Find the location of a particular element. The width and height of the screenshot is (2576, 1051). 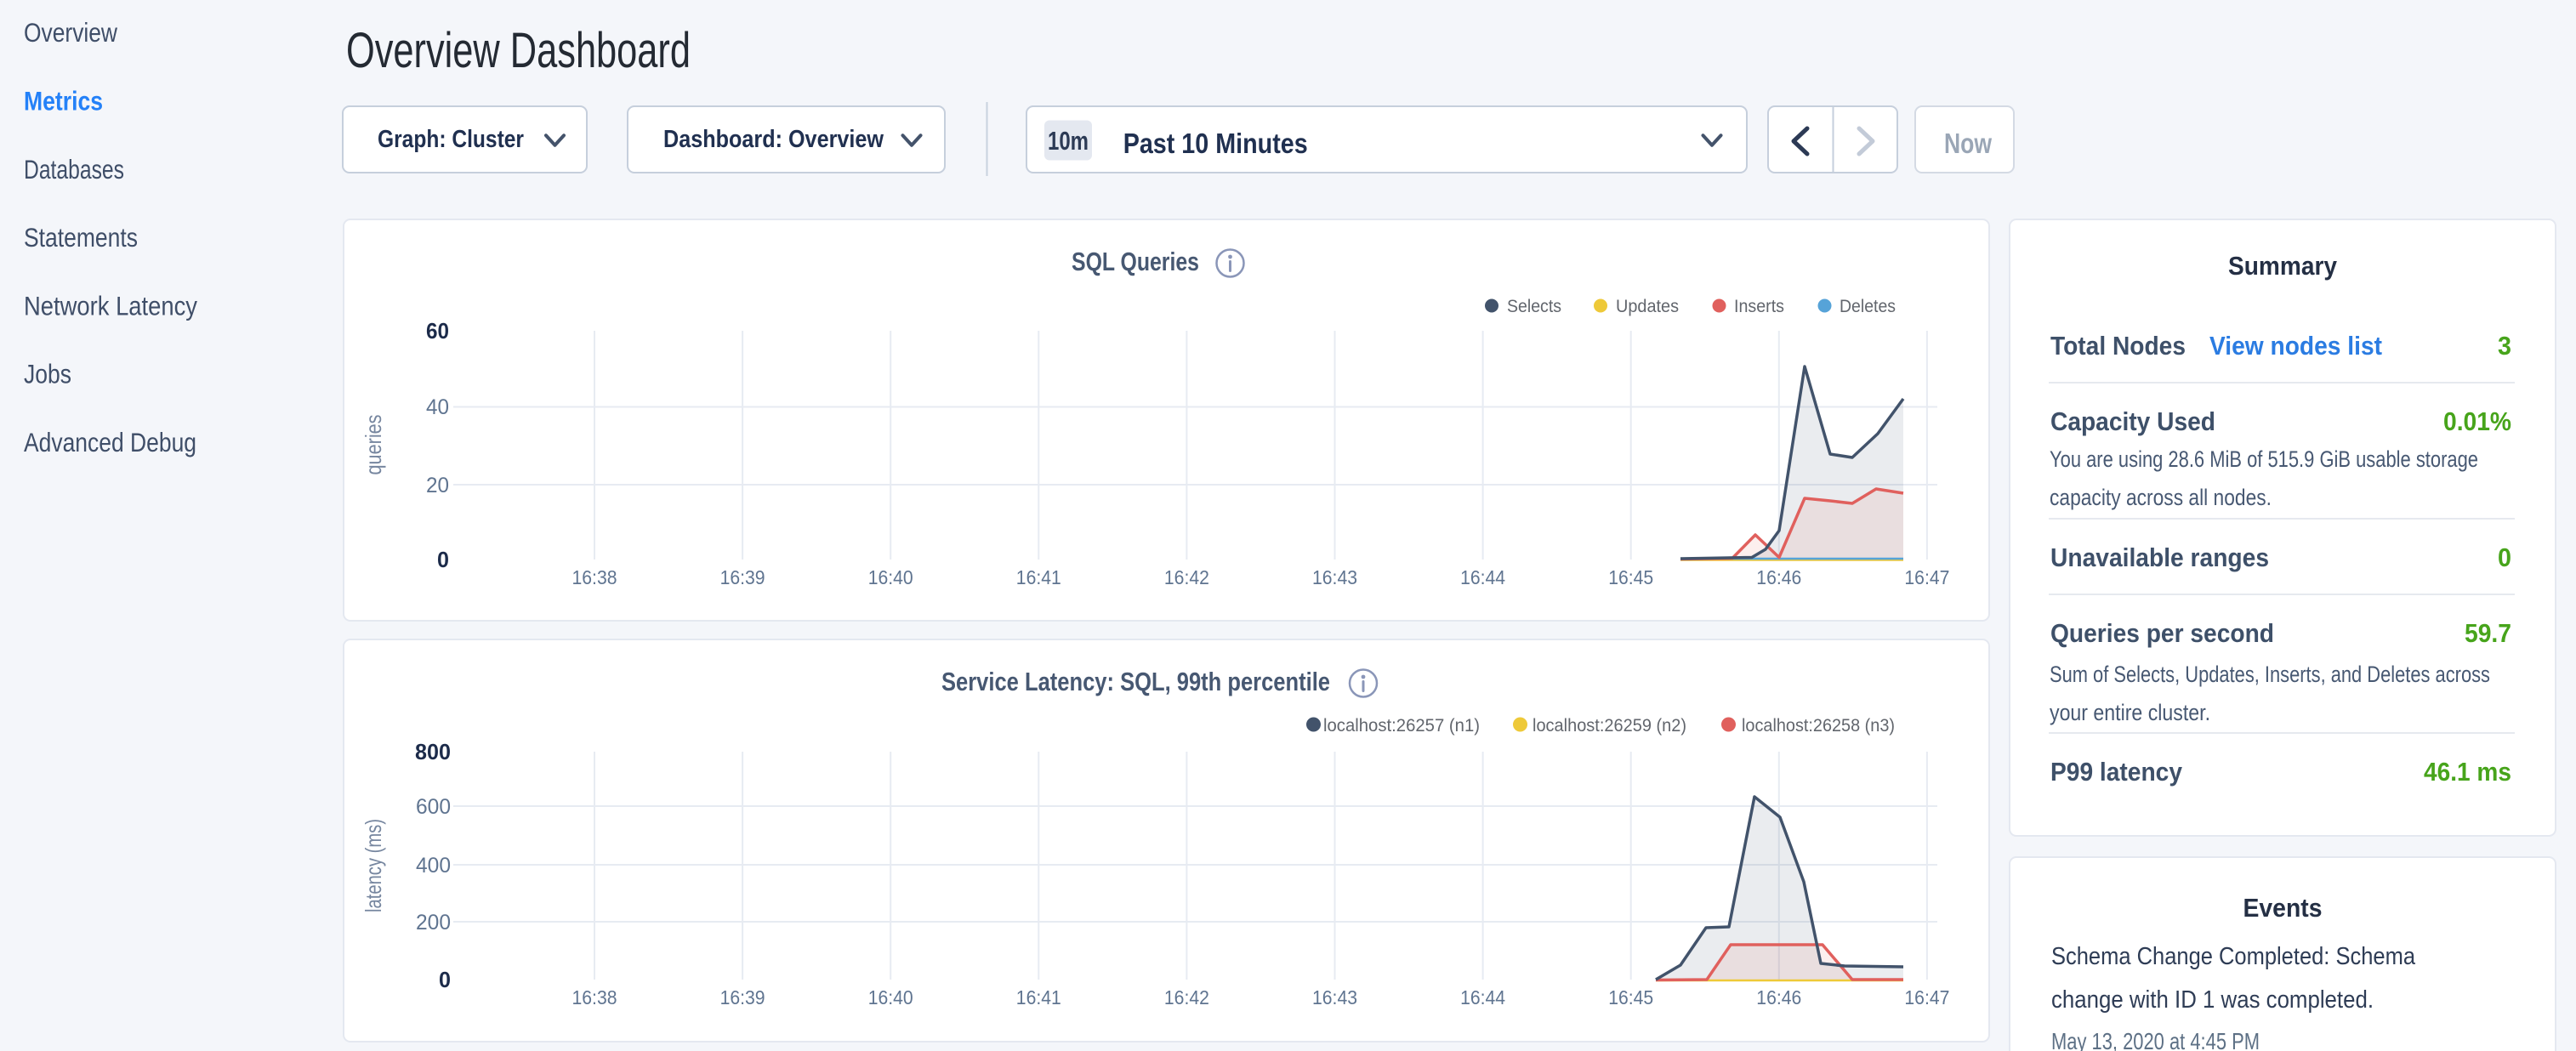

svg-text: Queries per second is located at coordinates (2162, 633).